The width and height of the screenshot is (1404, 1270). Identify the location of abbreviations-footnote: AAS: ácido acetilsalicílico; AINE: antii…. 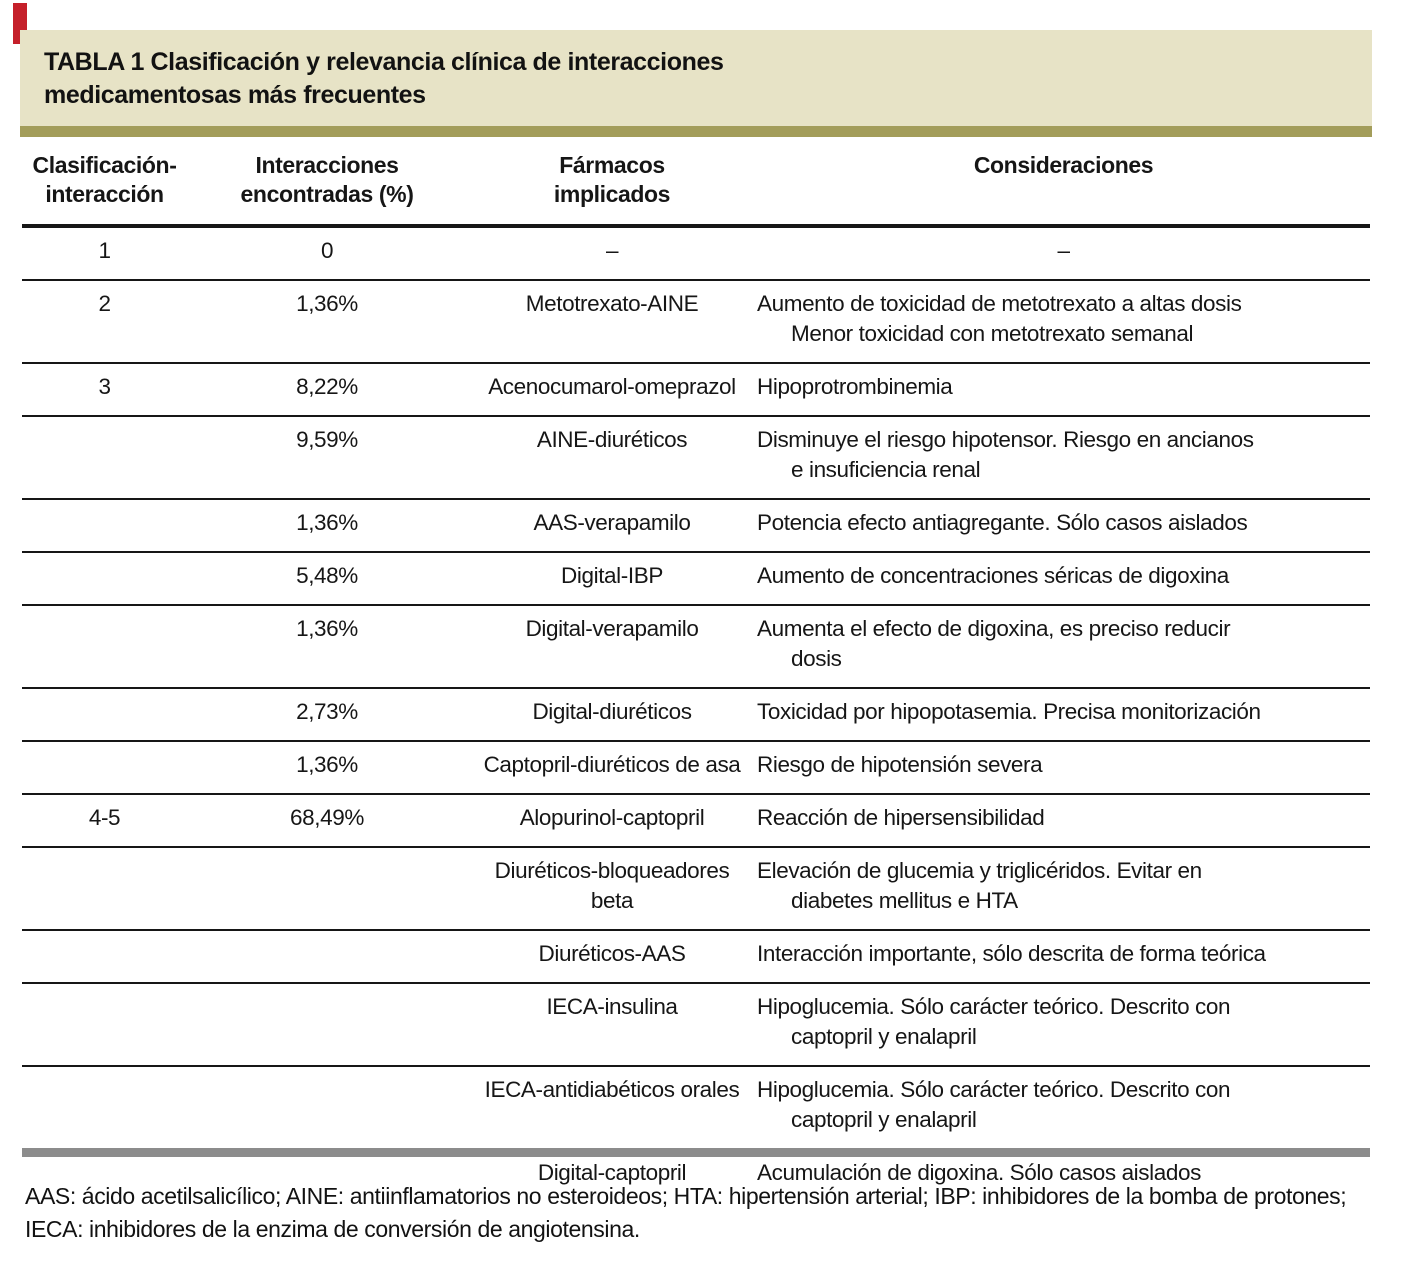
(686, 1212).